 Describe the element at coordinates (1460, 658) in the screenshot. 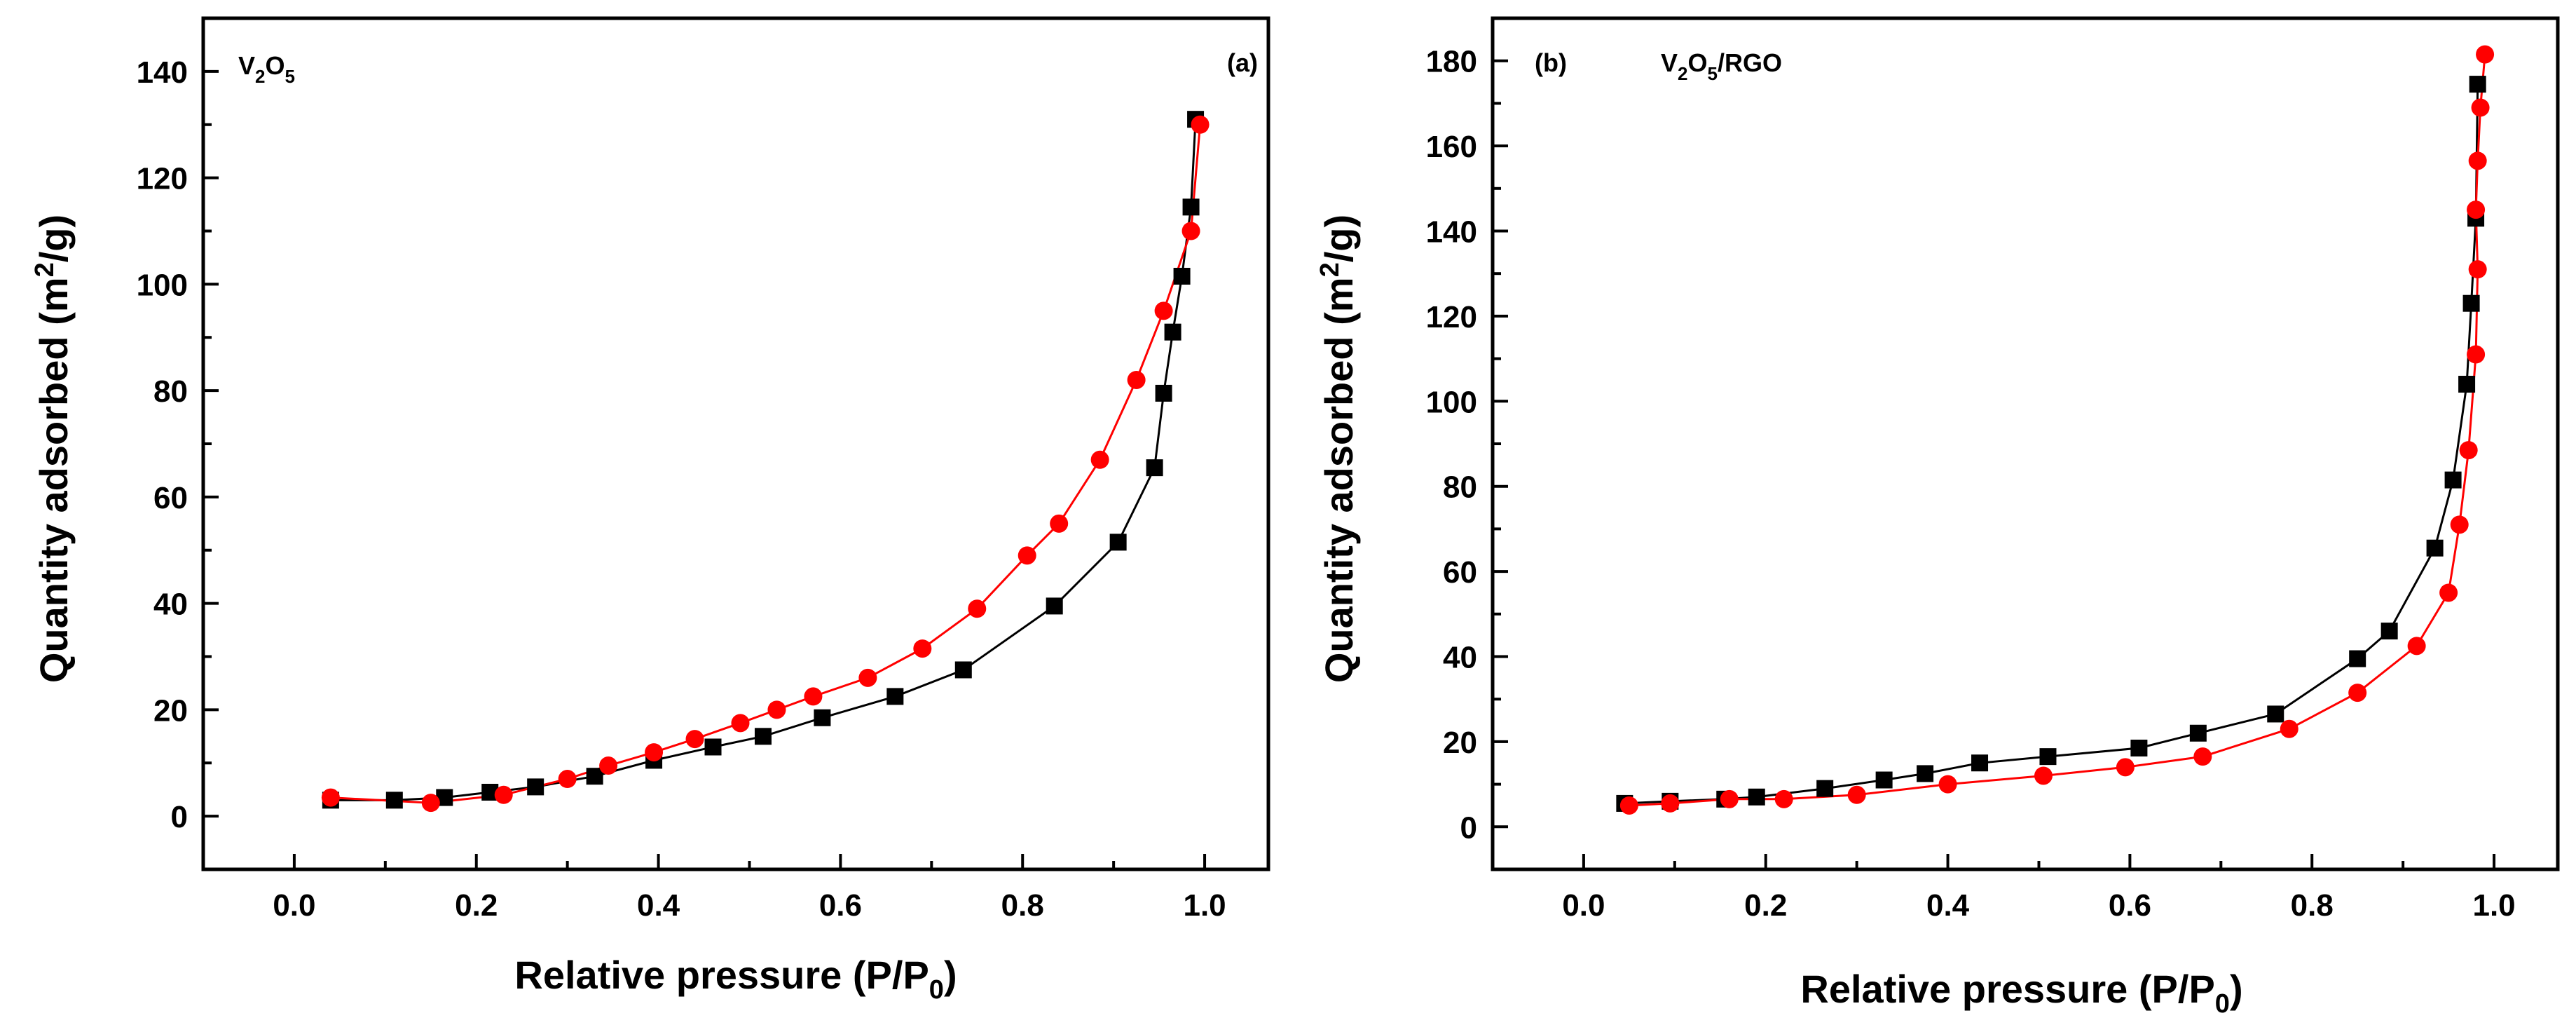

I see `y-tick-label-b-2: 40` at that location.